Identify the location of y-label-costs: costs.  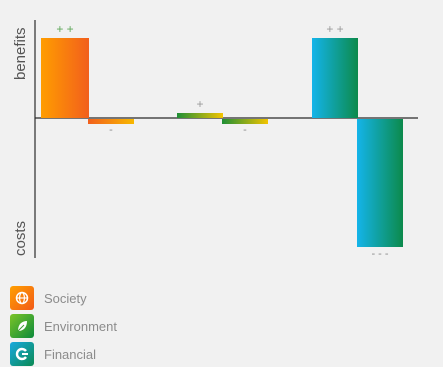
(20, 238).